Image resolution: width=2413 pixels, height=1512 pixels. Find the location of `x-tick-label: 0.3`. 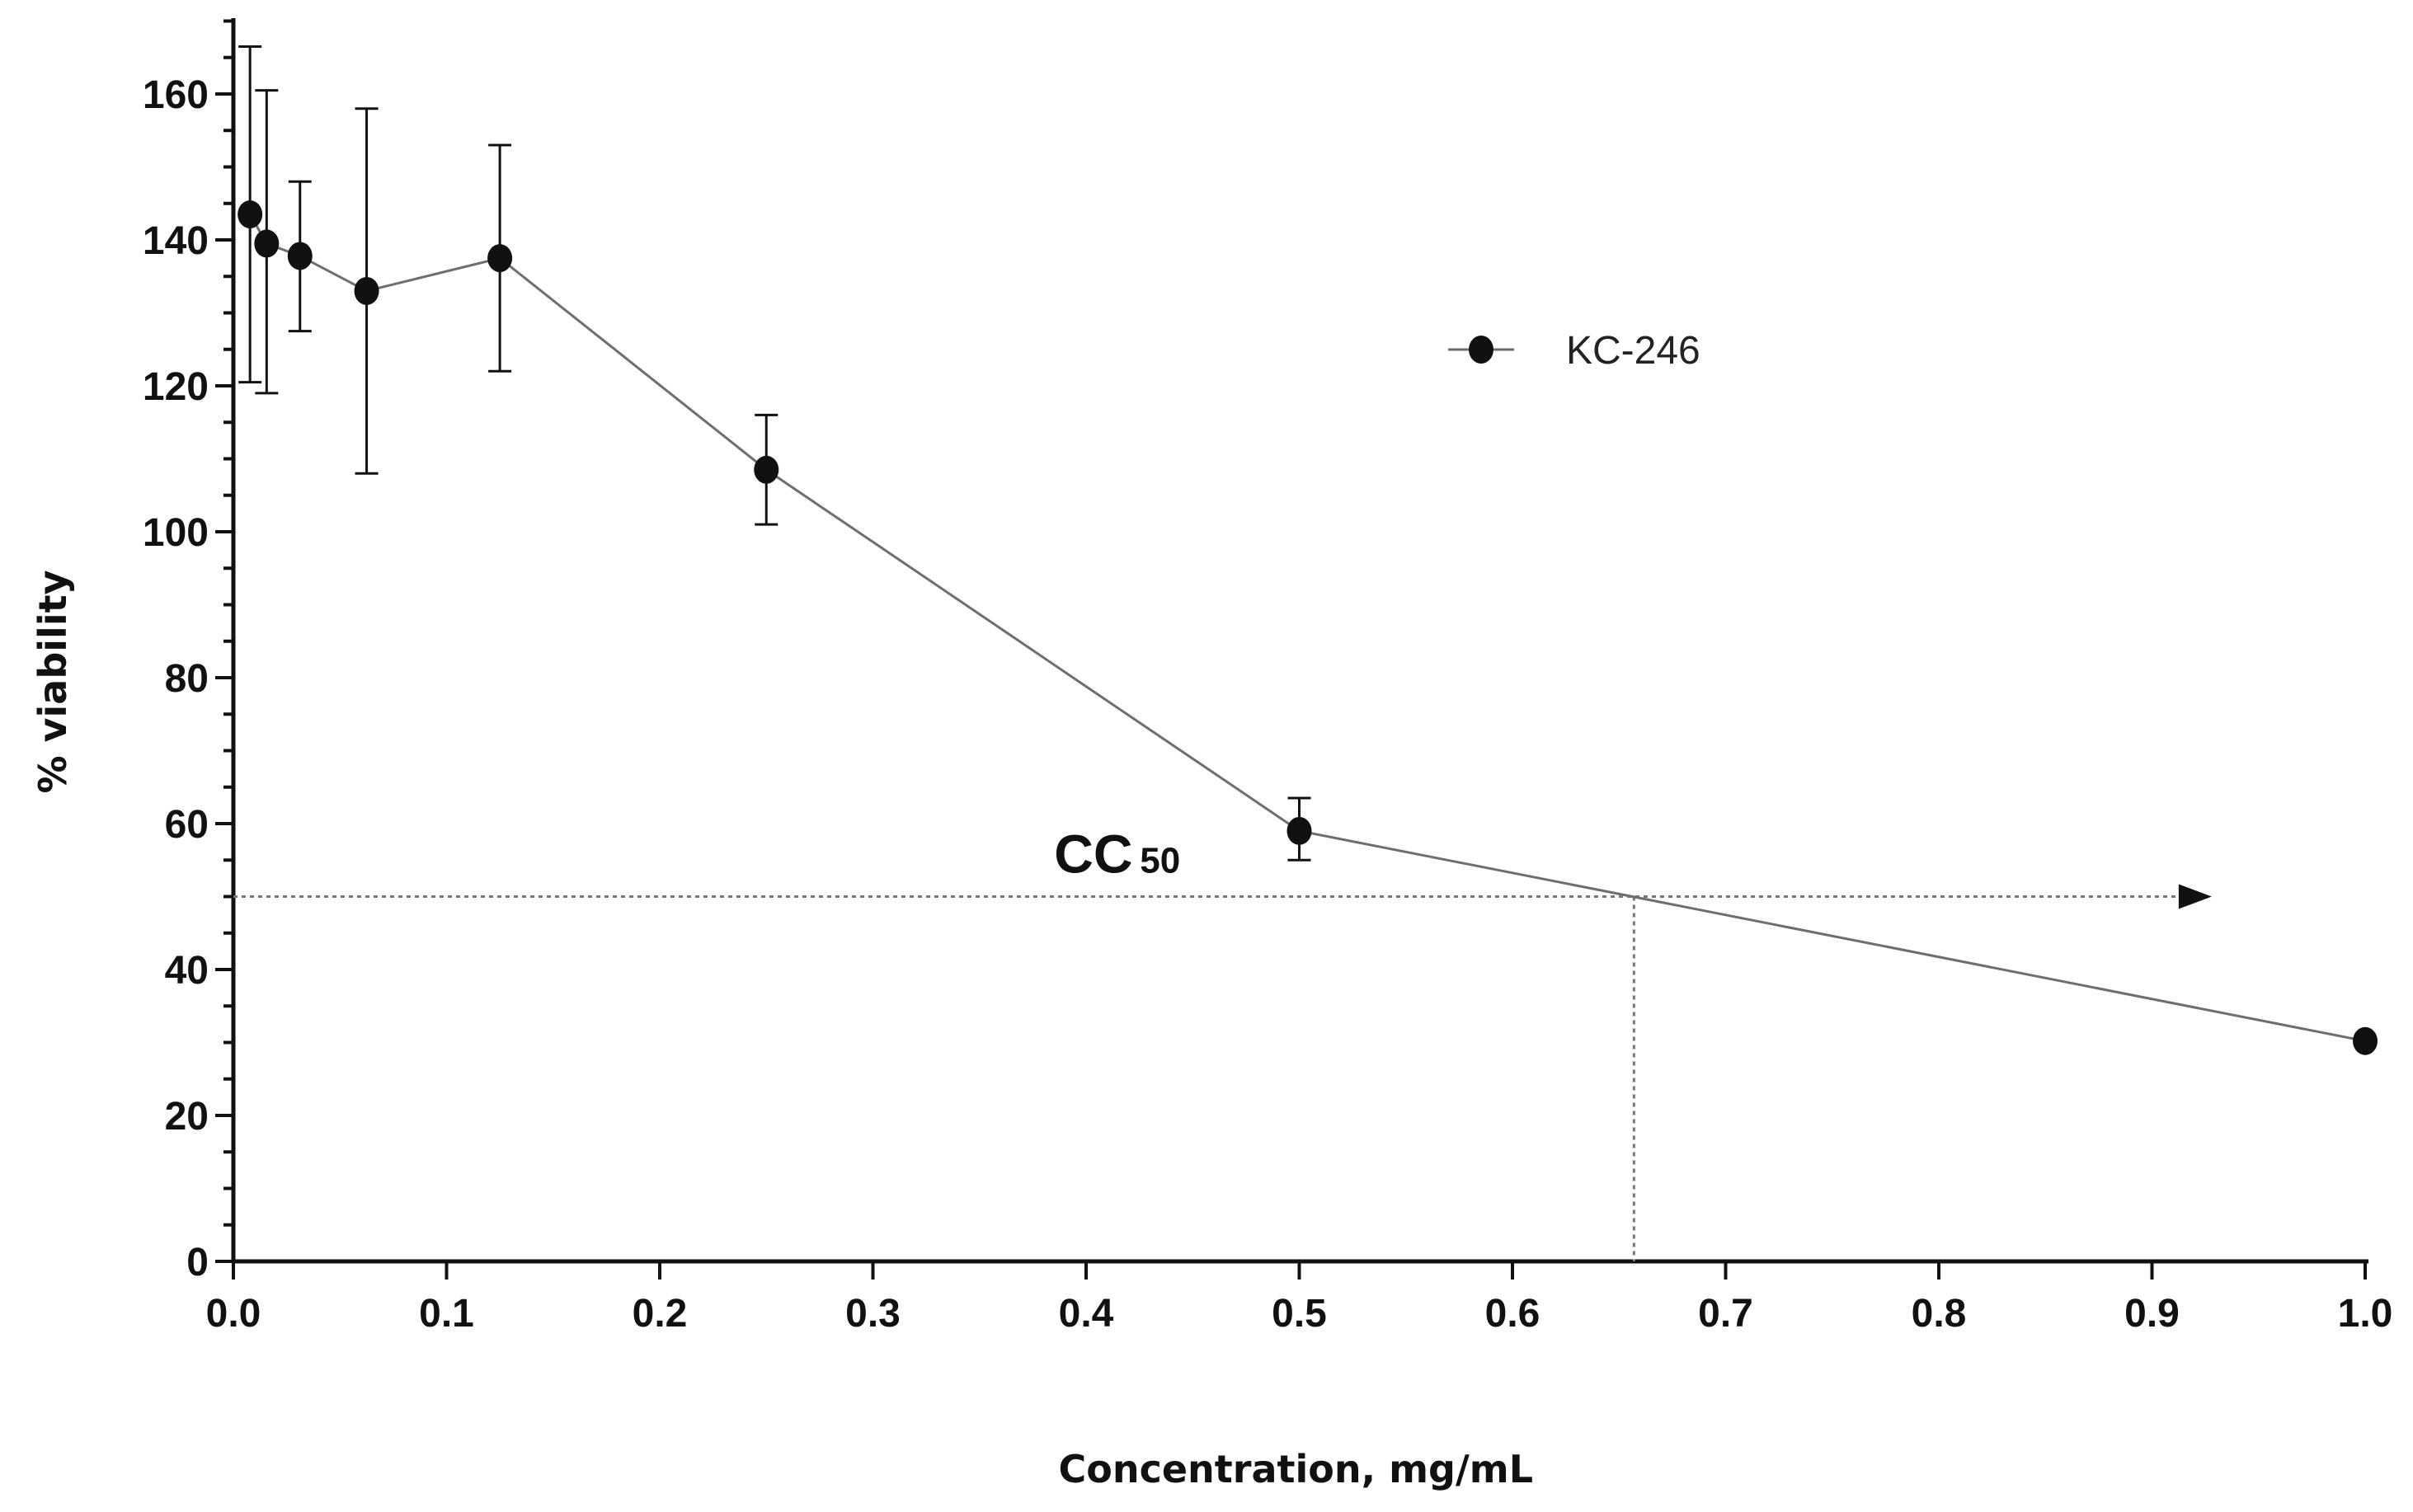

x-tick-label: 0.3 is located at coordinates (873, 1314).